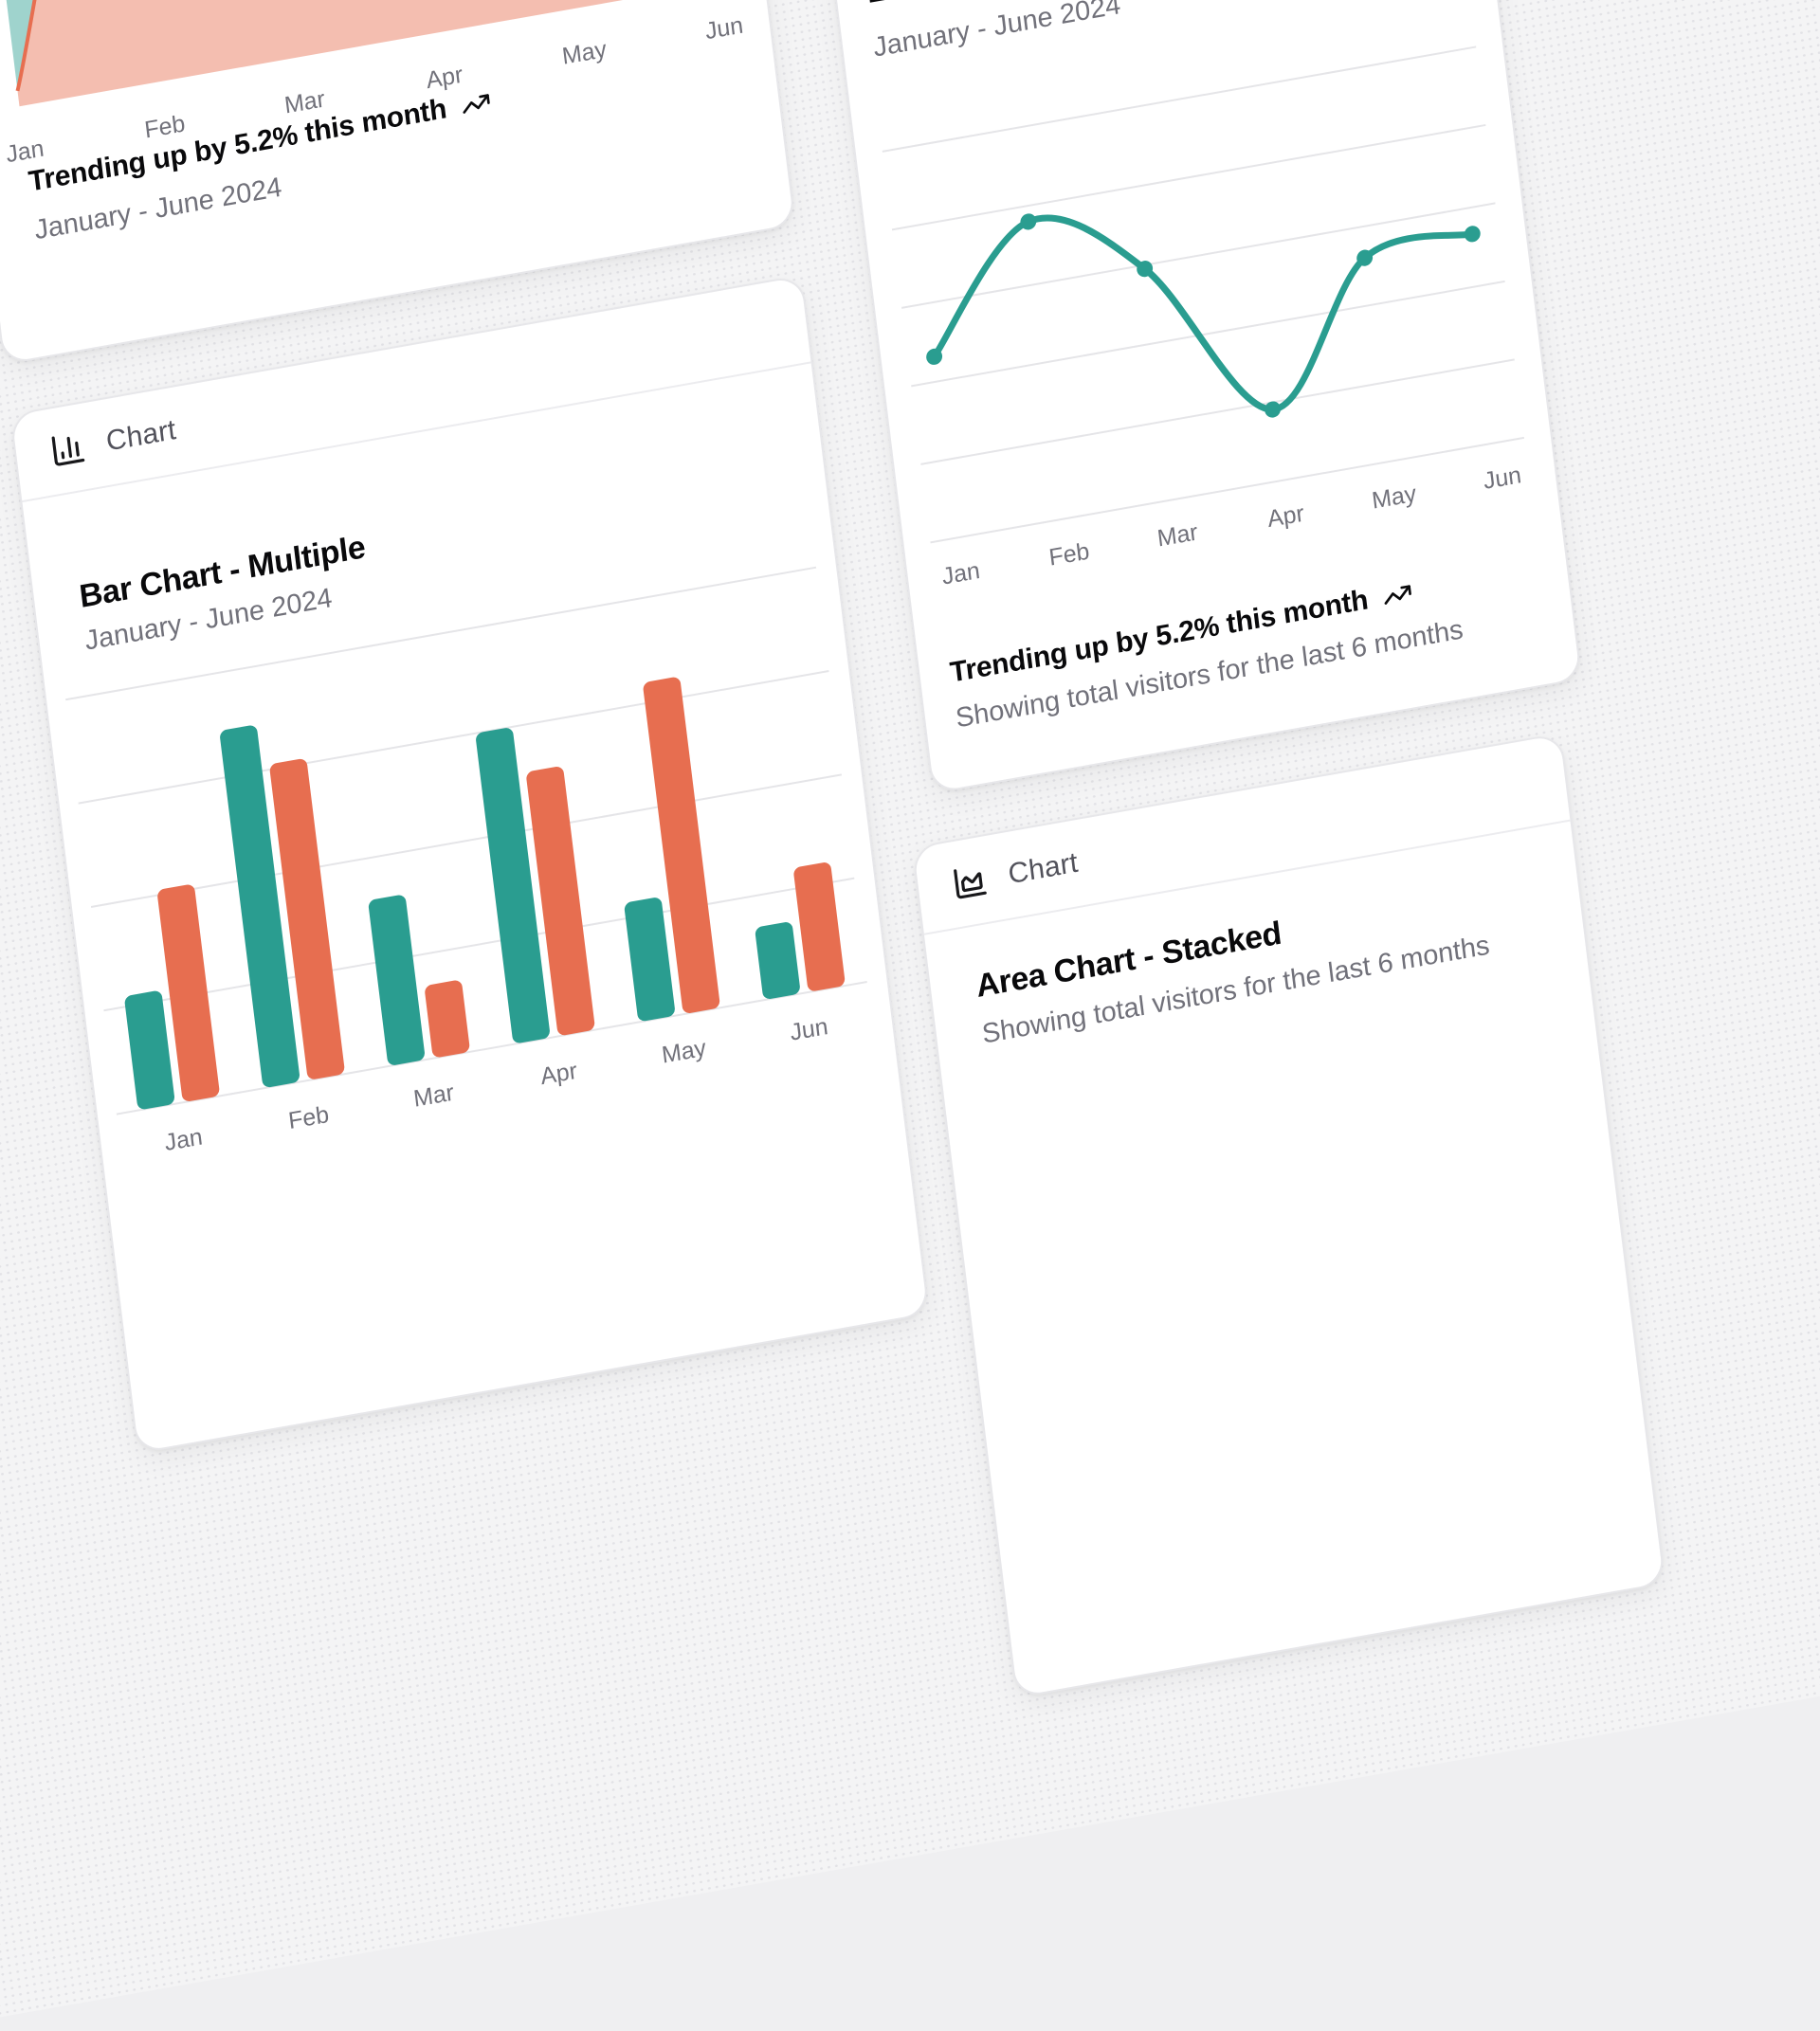 Image resolution: width=1820 pixels, height=2031 pixels. Describe the element at coordinates (68, 451) in the screenshot. I see `chart-column-icon` at that location.